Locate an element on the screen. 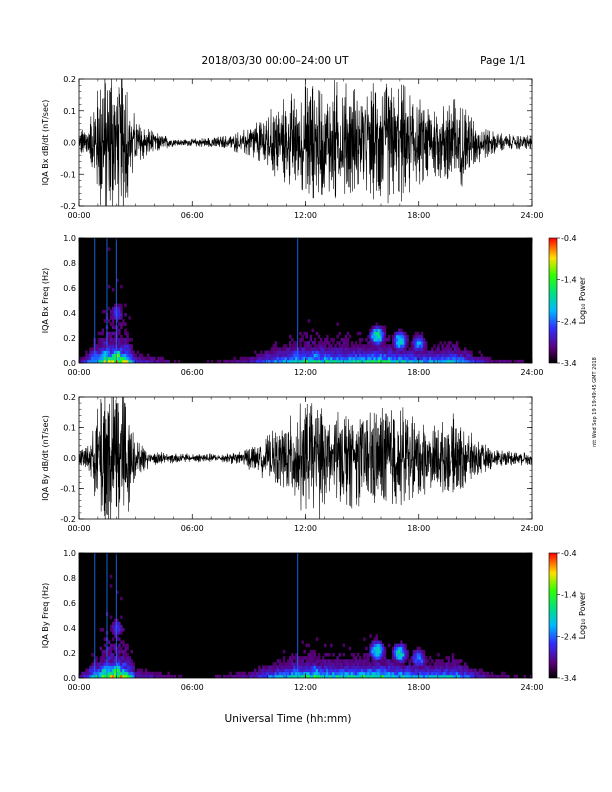 The image size is (612, 792). x-tick-label: 24:00 is located at coordinates (531, 215).